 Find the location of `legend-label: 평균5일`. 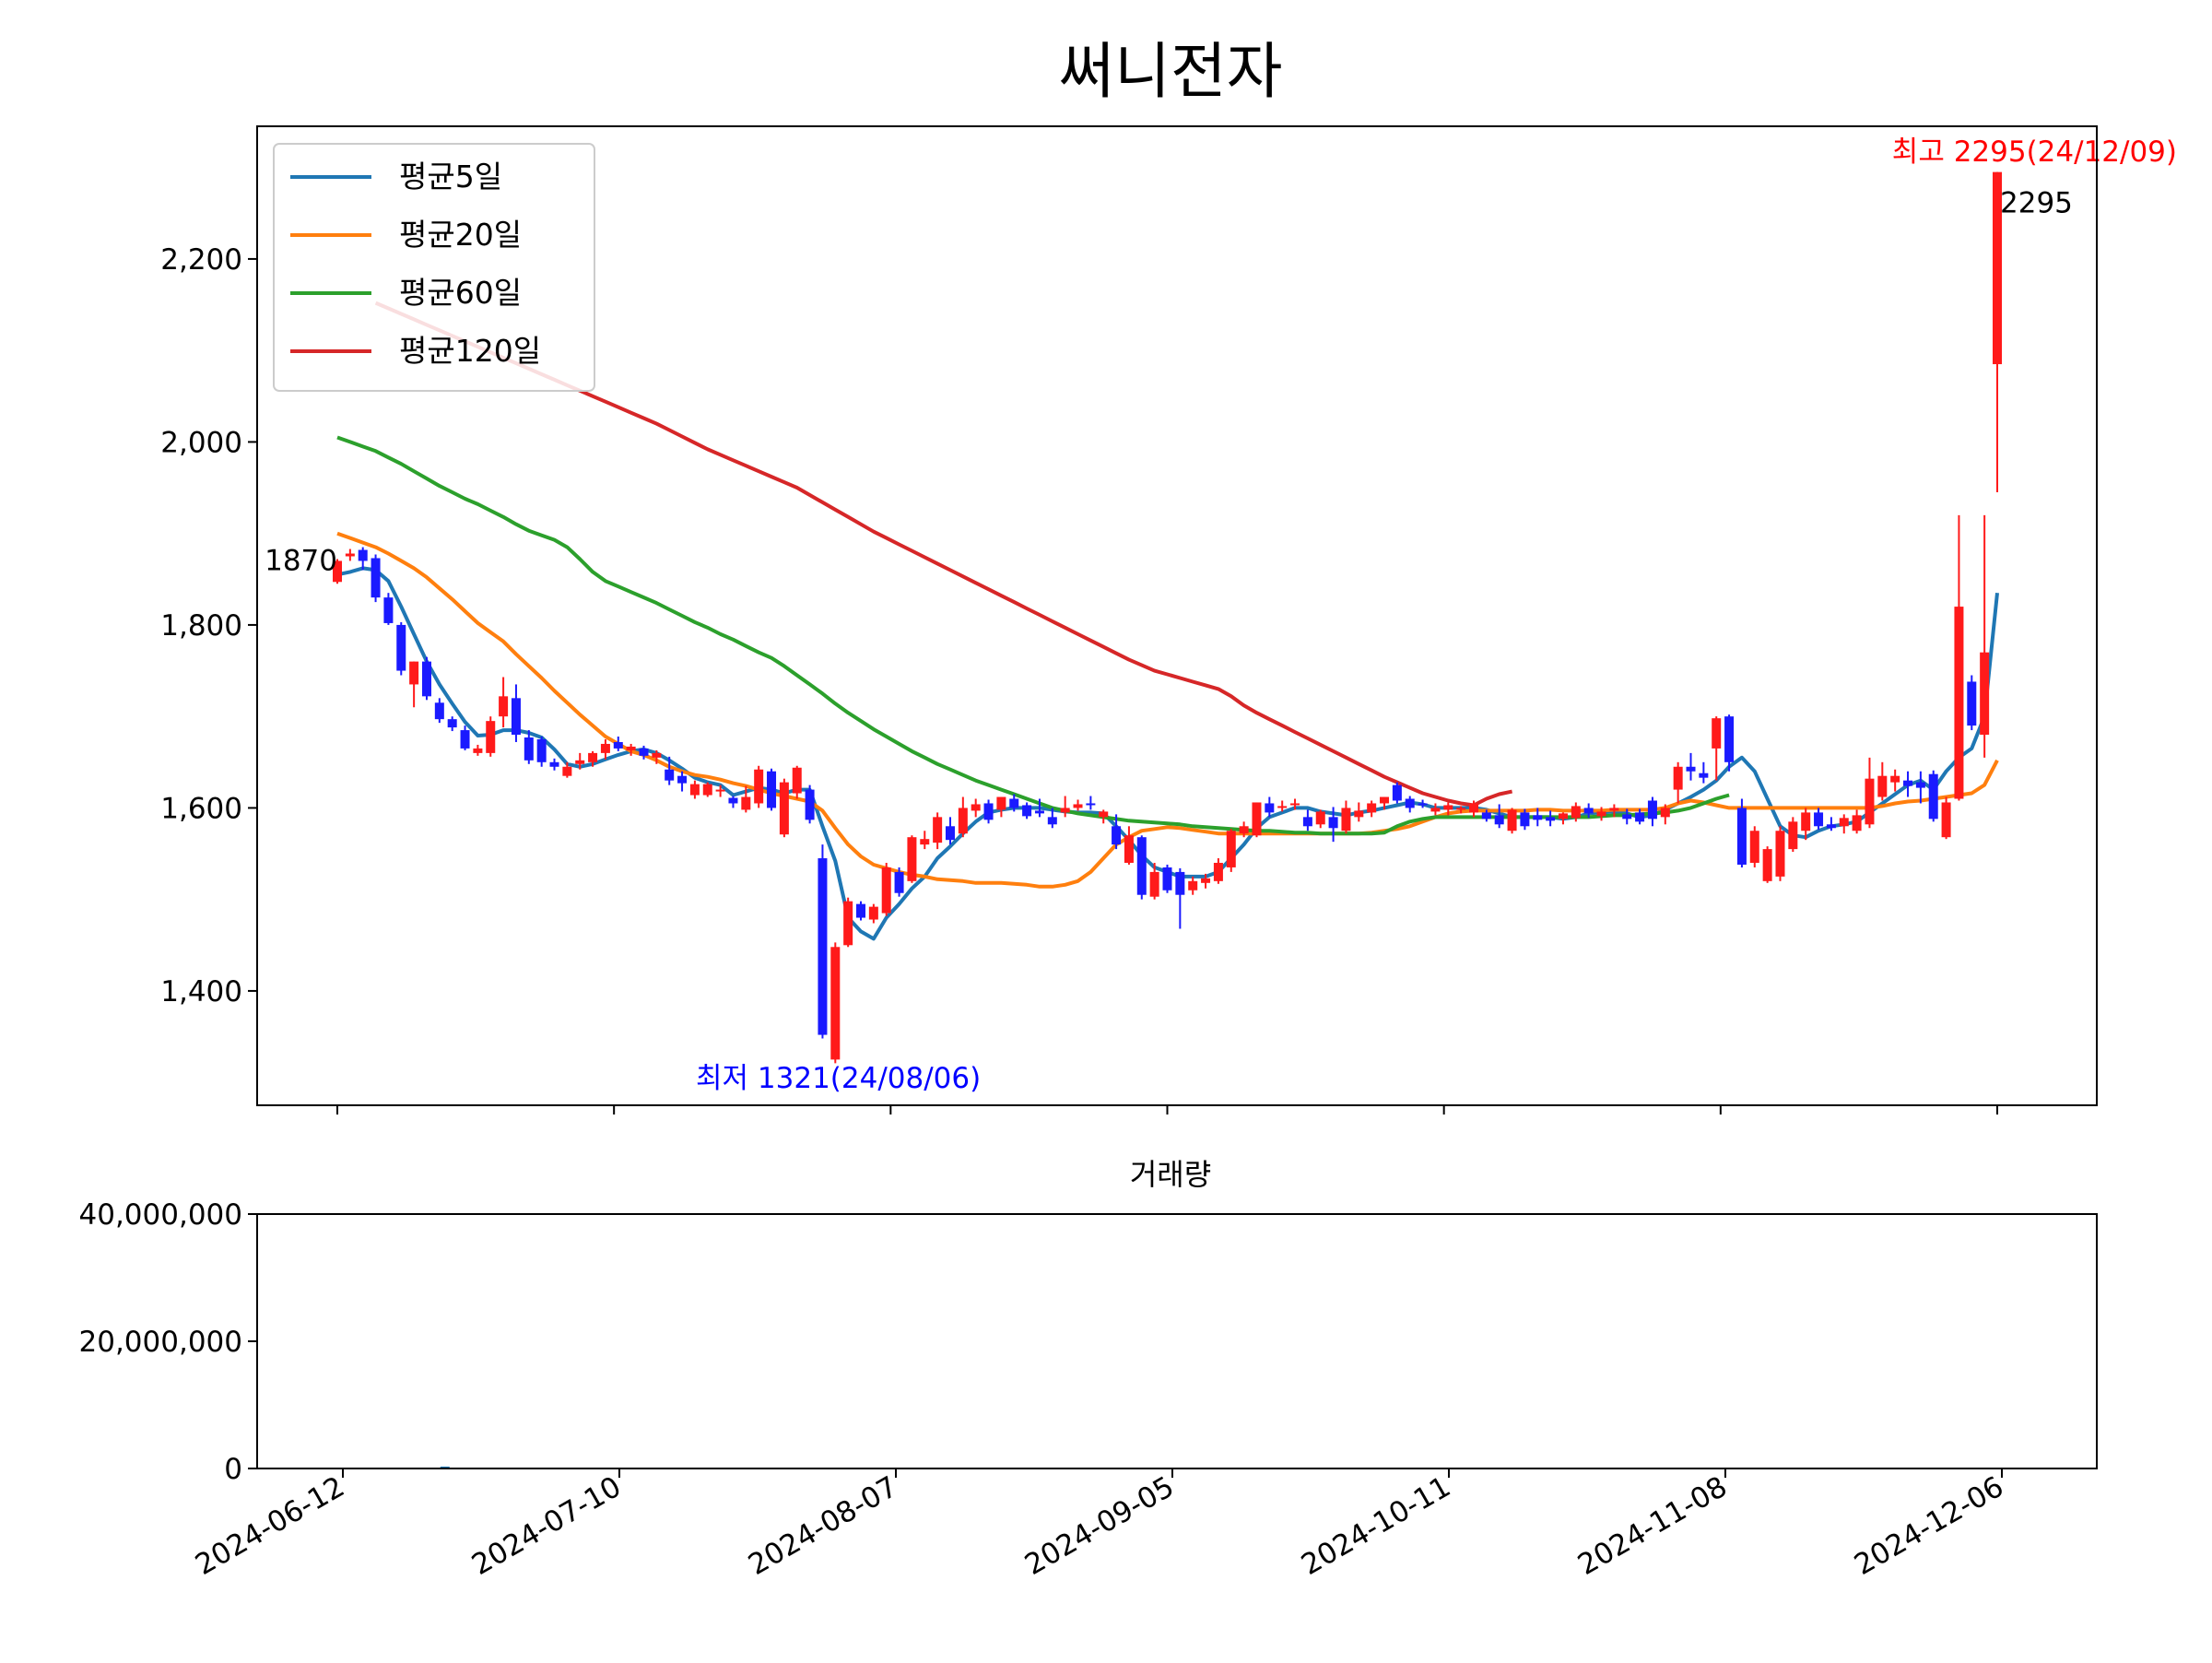

legend-label: 평균5일 is located at coordinates (450, 177).